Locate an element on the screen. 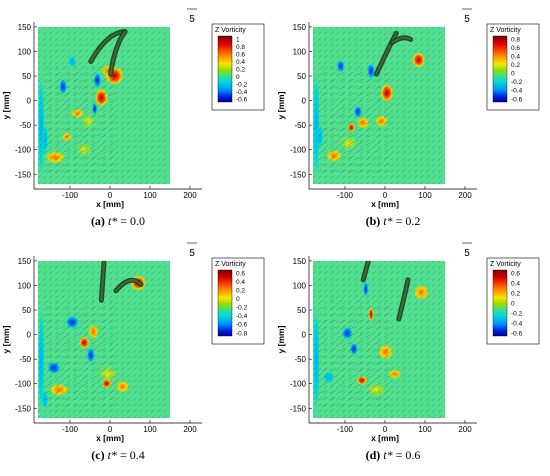 This screenshot has width=550, height=476. panel-caption: (c) t* = 0.4 is located at coordinates (117, 455).